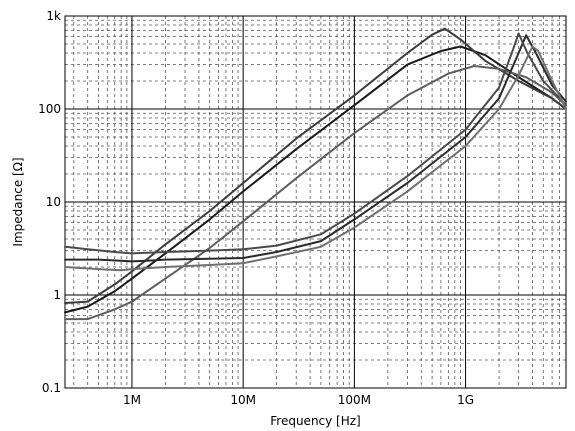 The image size is (575, 431). I want to click on x-axis-title: Frequency [Hz], so click(315, 421).